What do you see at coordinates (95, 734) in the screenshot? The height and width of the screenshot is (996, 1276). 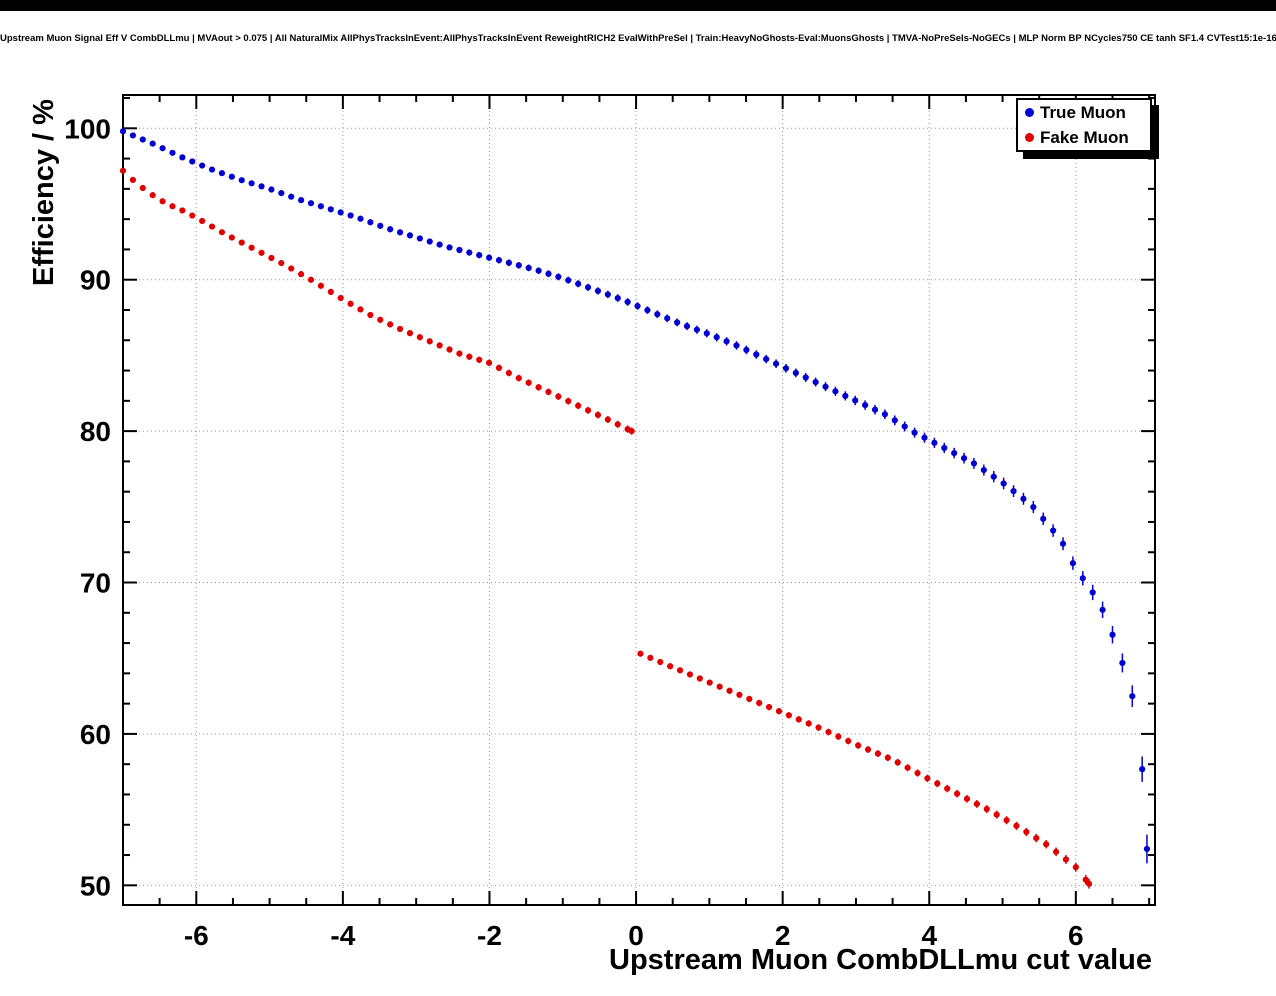 I see `y-tick-label: 60` at bounding box center [95, 734].